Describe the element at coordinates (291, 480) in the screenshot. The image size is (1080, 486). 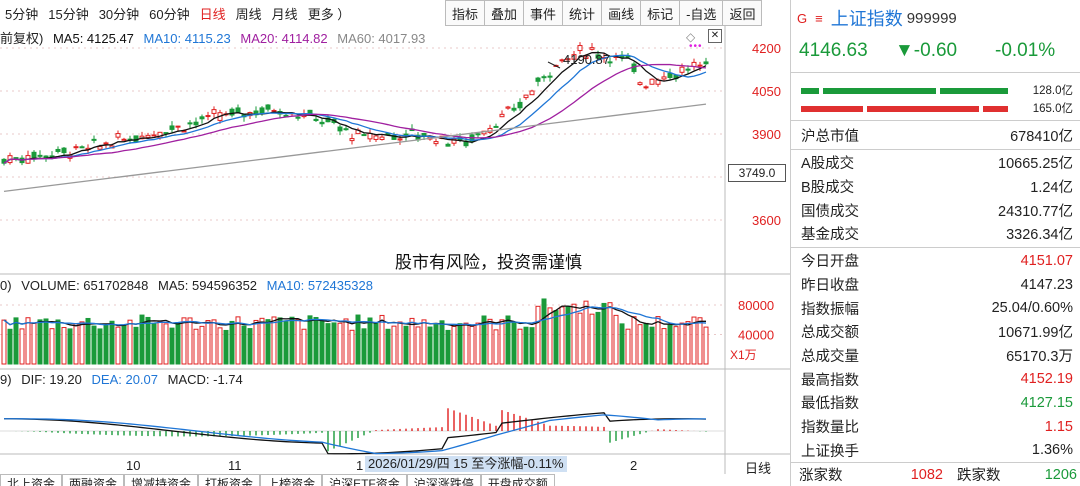
I see `bottom-tab-4: 上榜资金` at that location.